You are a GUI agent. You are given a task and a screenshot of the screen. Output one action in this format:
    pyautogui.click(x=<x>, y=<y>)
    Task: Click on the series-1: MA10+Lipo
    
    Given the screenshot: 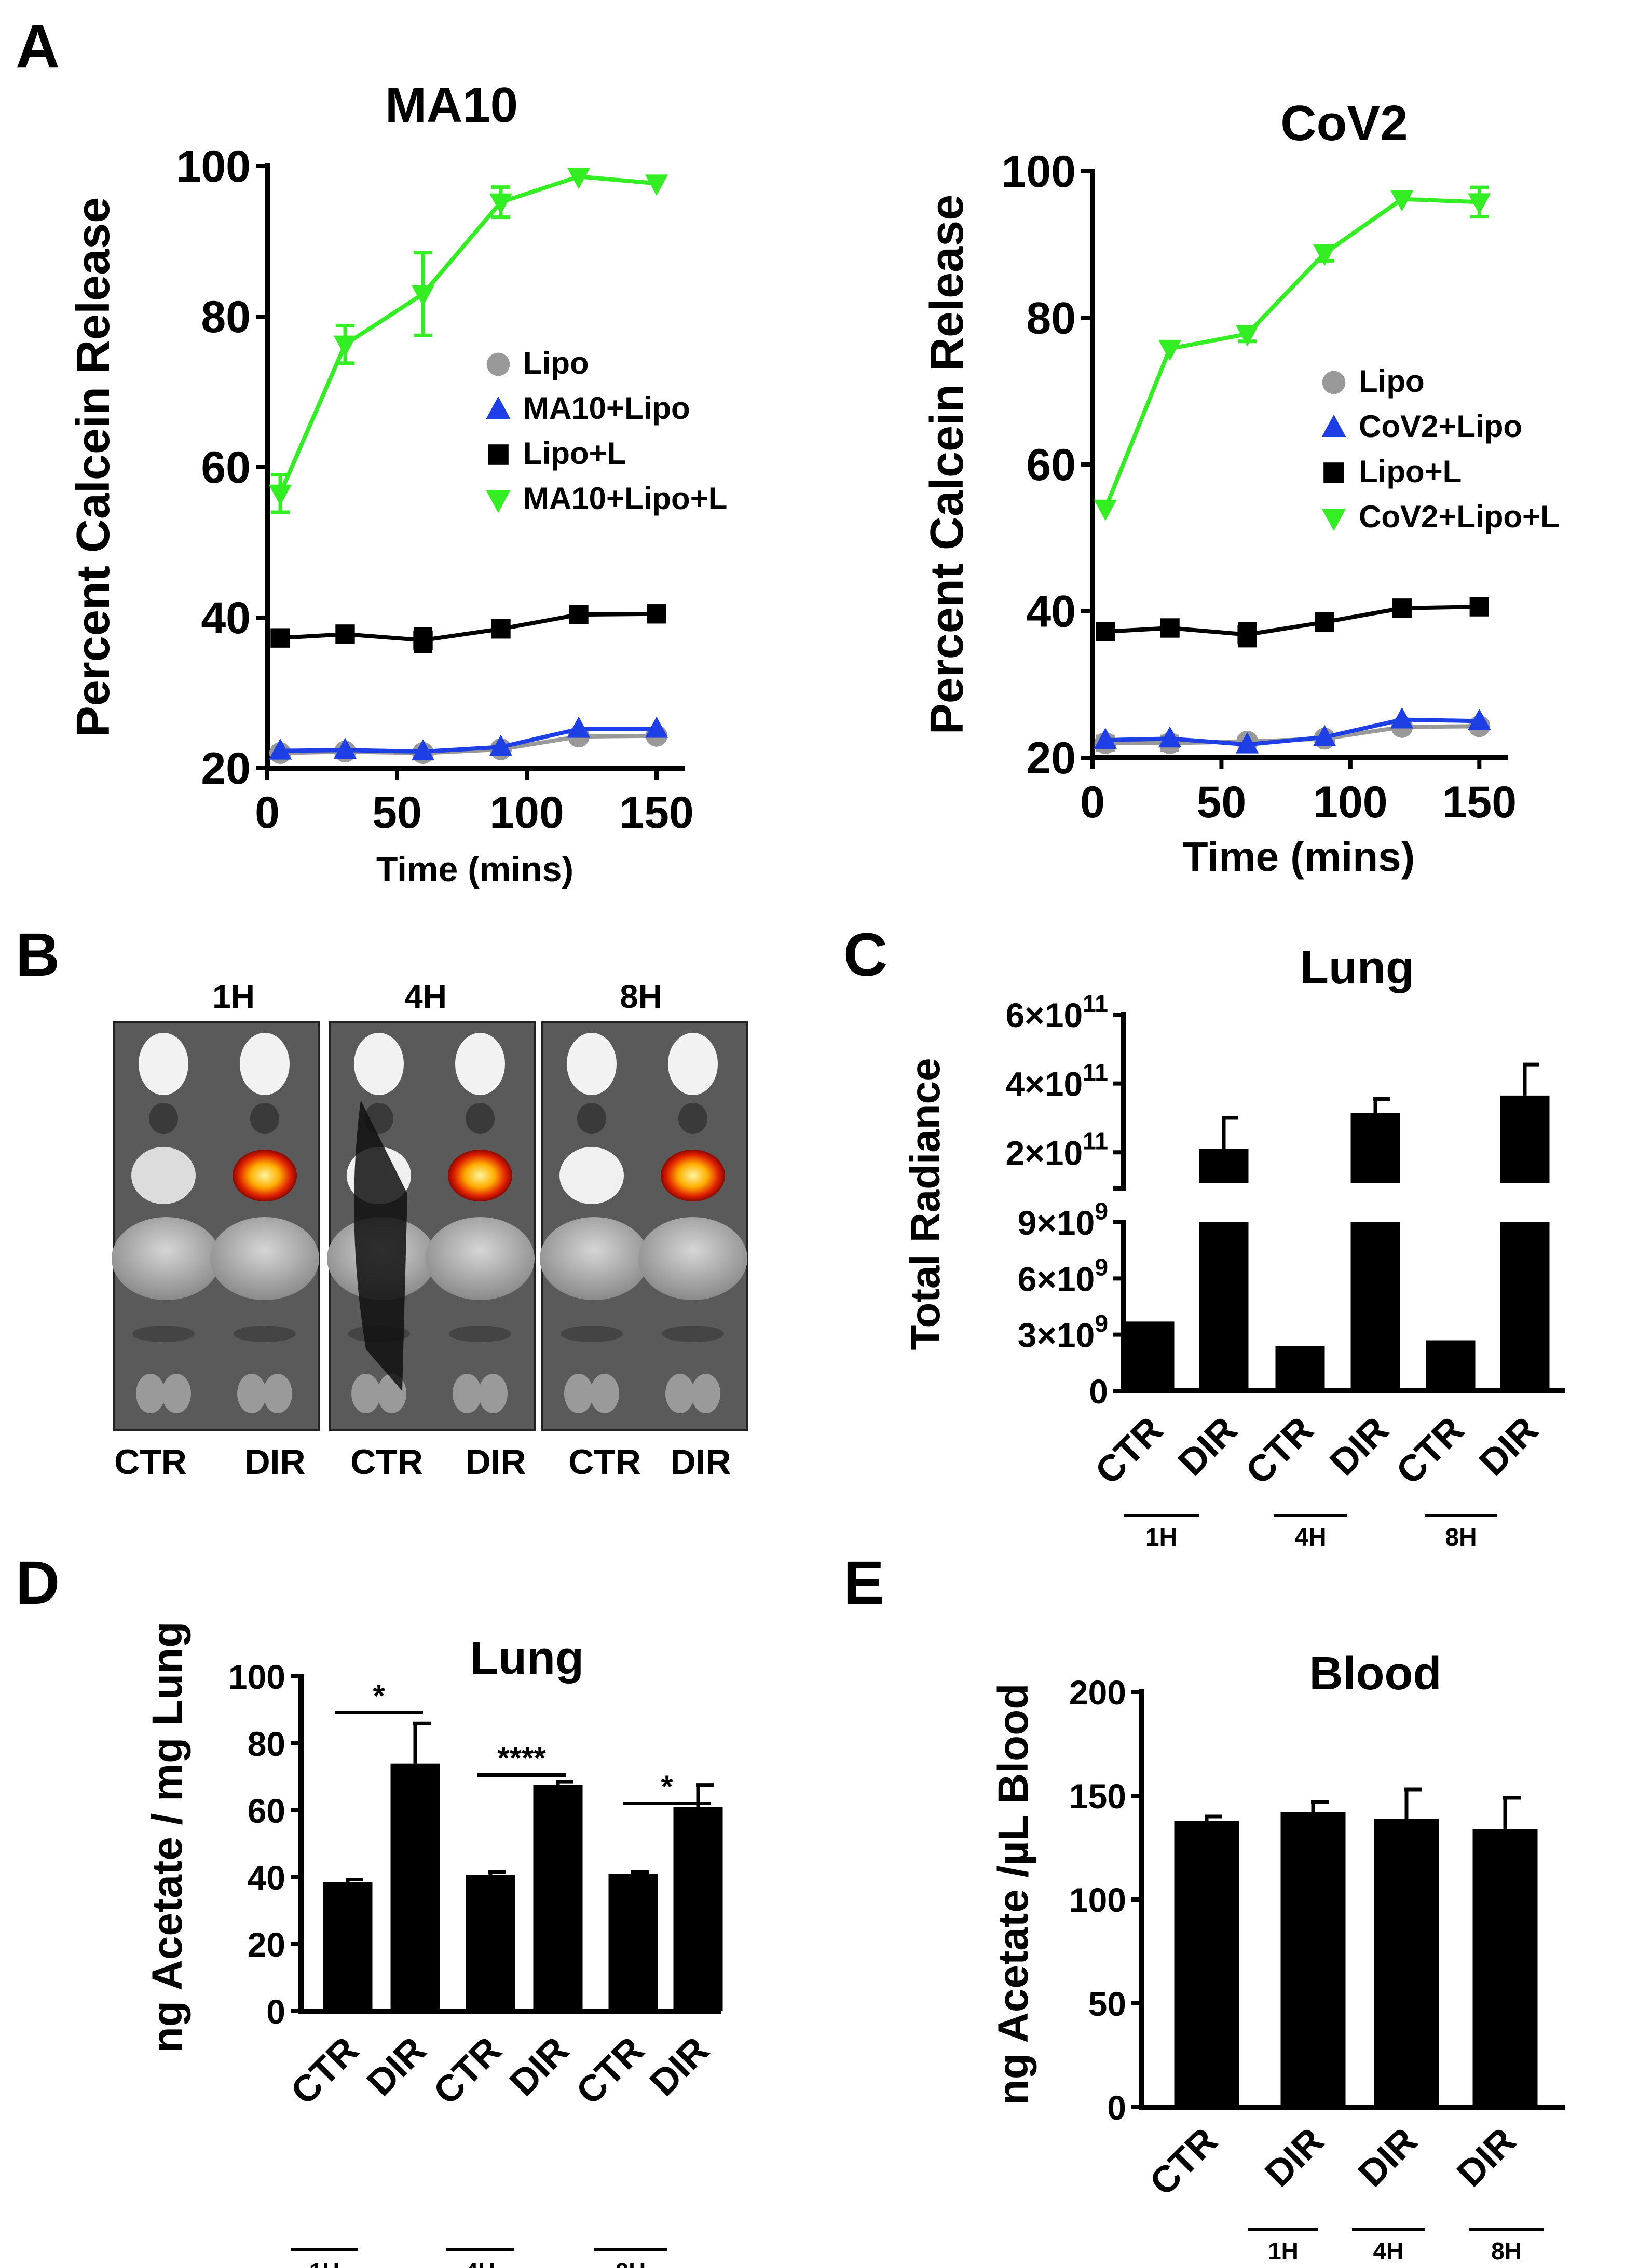 What is the action you would take?
    pyautogui.click(x=479, y=576)
    